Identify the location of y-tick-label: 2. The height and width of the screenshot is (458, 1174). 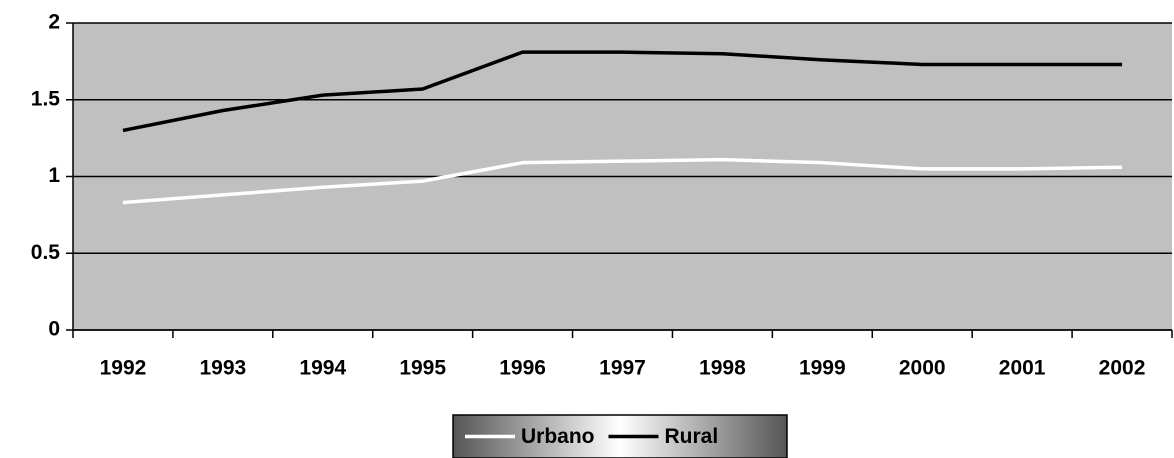
(54, 22).